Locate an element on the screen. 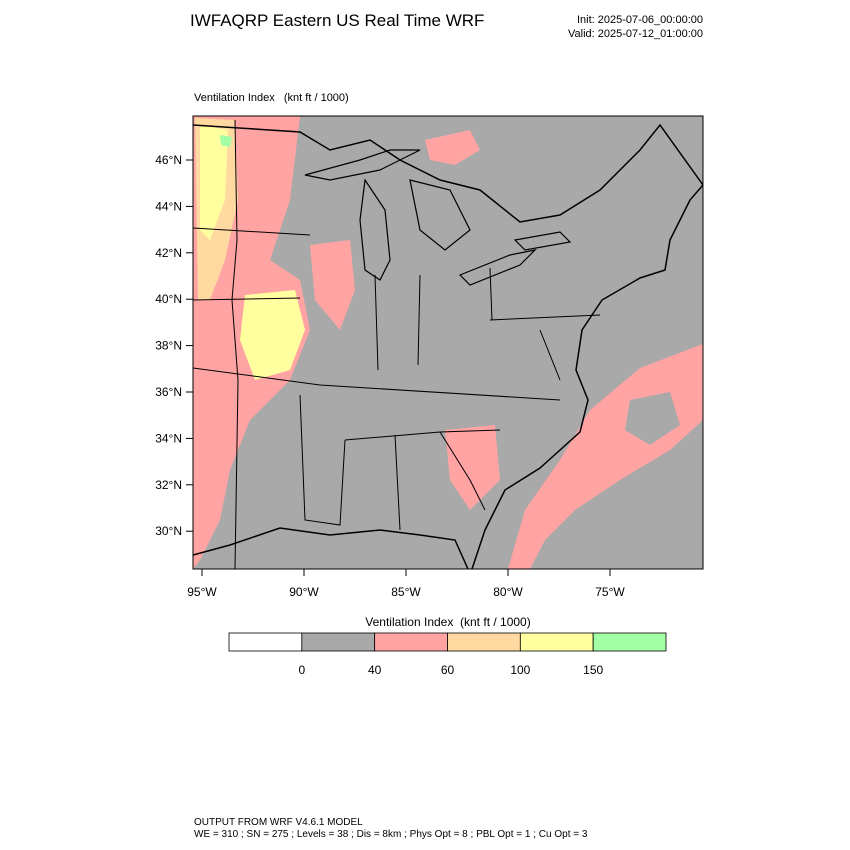 The image size is (850, 850). title: IWFAQRP Eastern US Real Time WRF is located at coordinates (337, 20).